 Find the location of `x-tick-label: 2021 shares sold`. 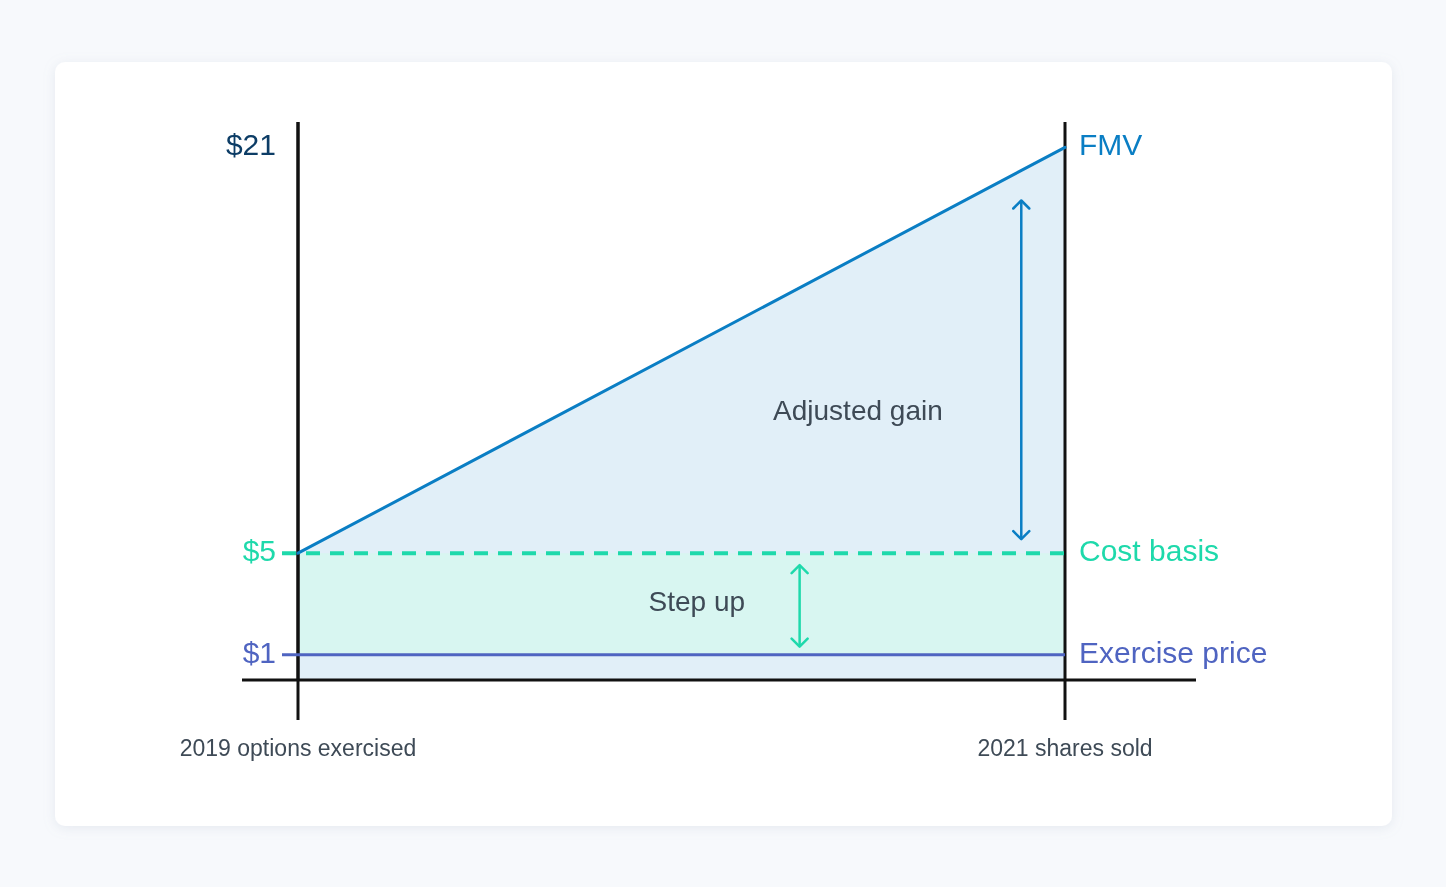

x-tick-label: 2021 shares sold is located at coordinates (1065, 748).